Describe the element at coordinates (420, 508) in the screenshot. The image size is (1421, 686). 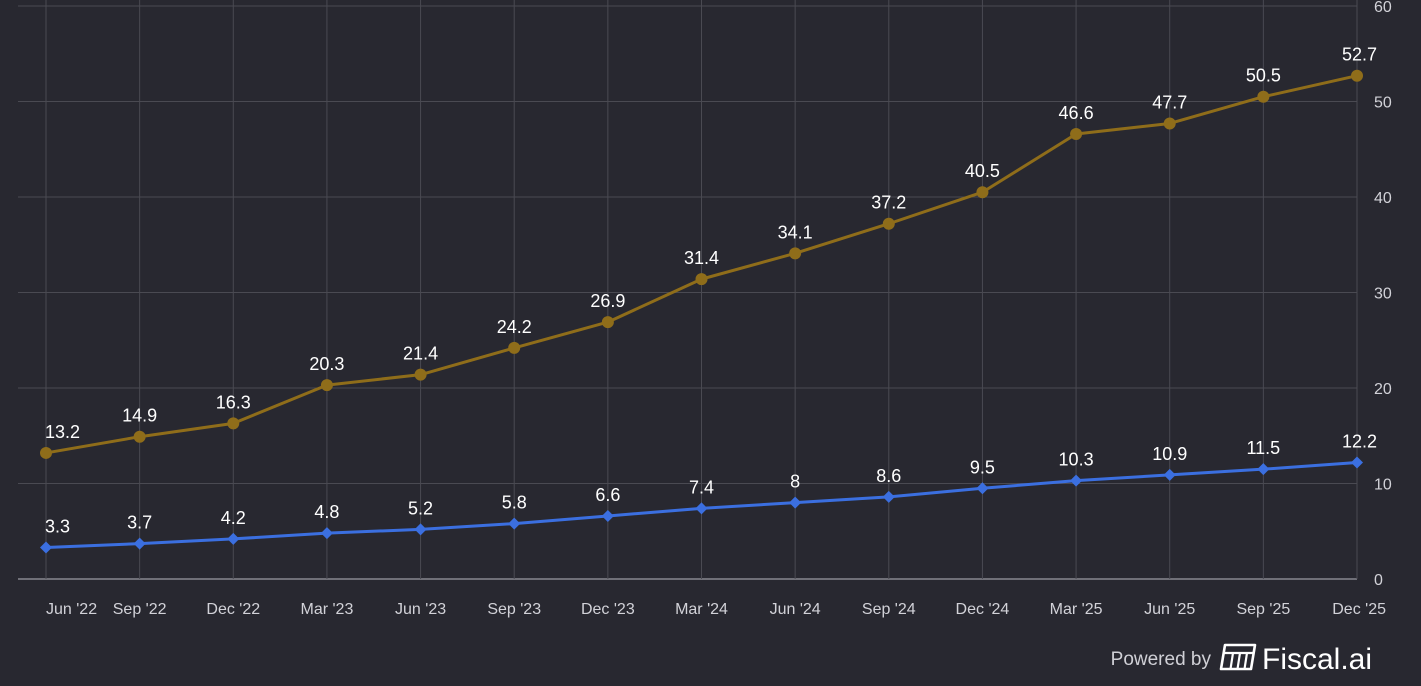
I see `data-label: 5.2` at that location.